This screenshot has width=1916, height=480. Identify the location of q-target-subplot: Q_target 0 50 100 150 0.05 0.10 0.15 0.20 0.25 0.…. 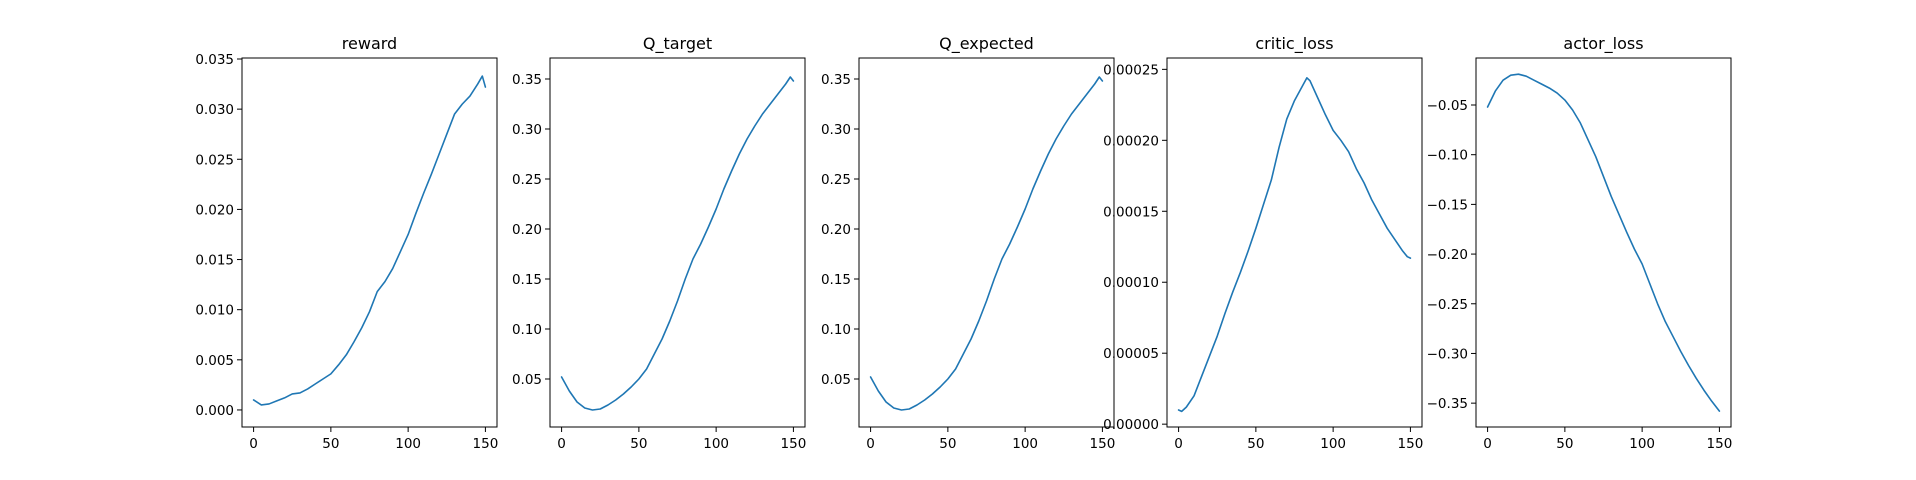
(659, 243).